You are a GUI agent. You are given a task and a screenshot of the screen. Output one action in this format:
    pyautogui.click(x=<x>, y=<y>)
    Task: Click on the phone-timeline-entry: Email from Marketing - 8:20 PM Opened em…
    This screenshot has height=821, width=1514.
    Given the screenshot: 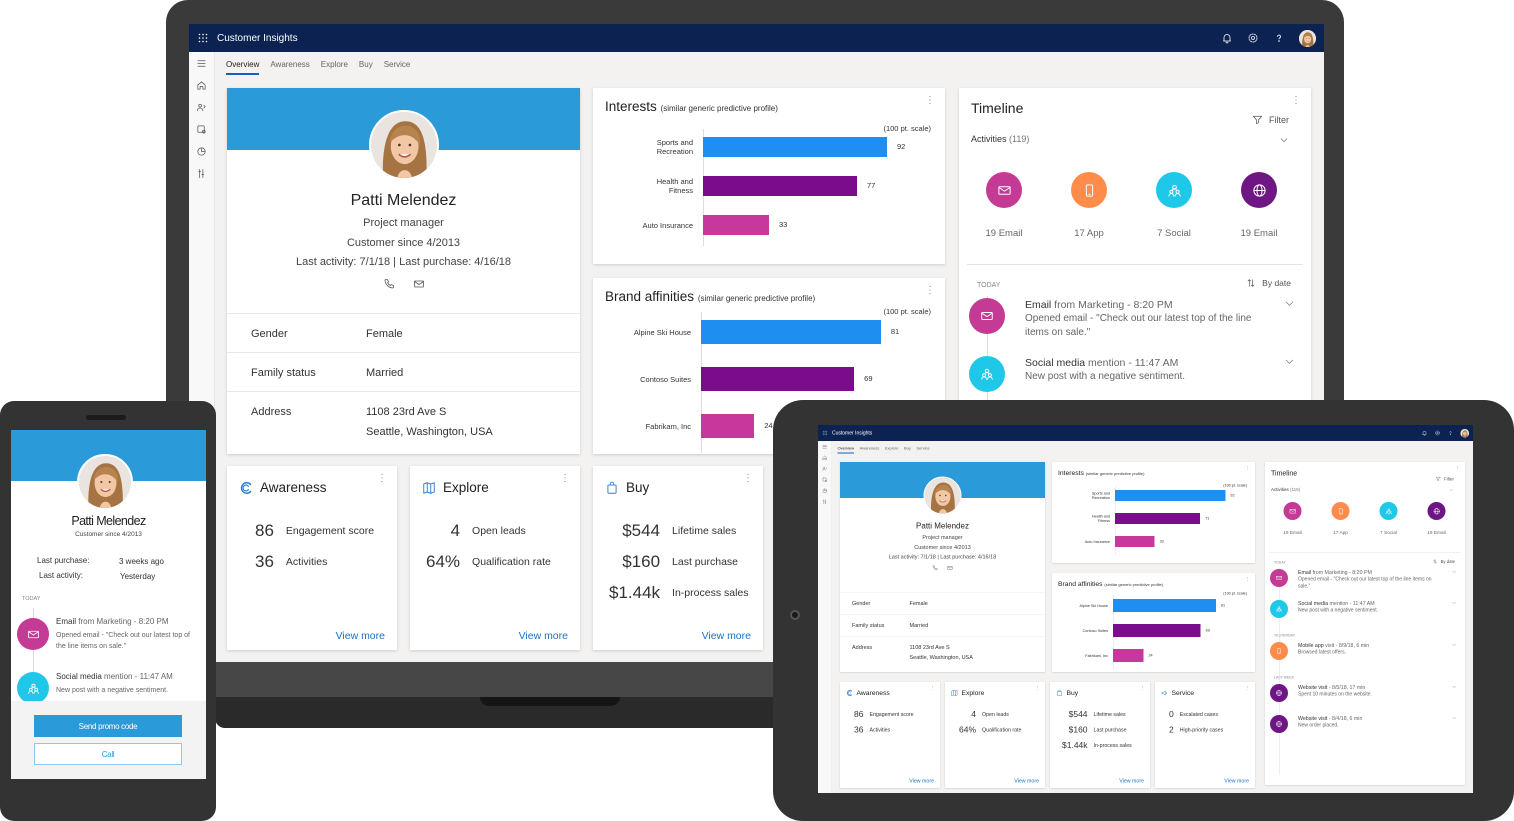 What is the action you would take?
    pyautogui.click(x=128, y=634)
    